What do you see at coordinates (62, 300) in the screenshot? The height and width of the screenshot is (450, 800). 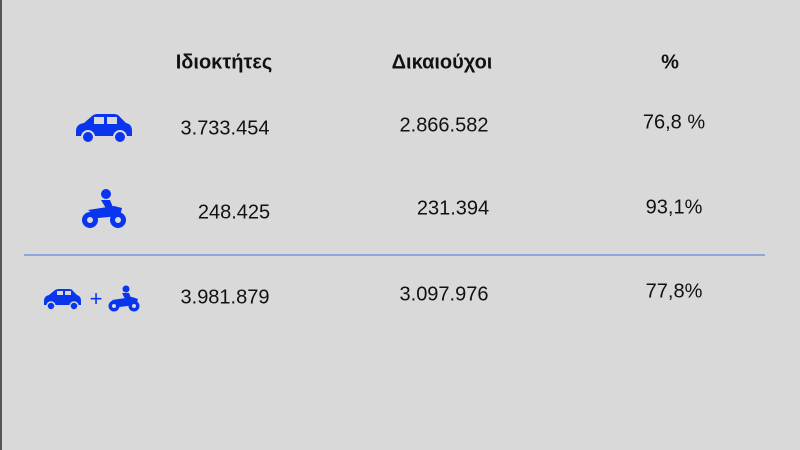 I see `car-small-icon` at bounding box center [62, 300].